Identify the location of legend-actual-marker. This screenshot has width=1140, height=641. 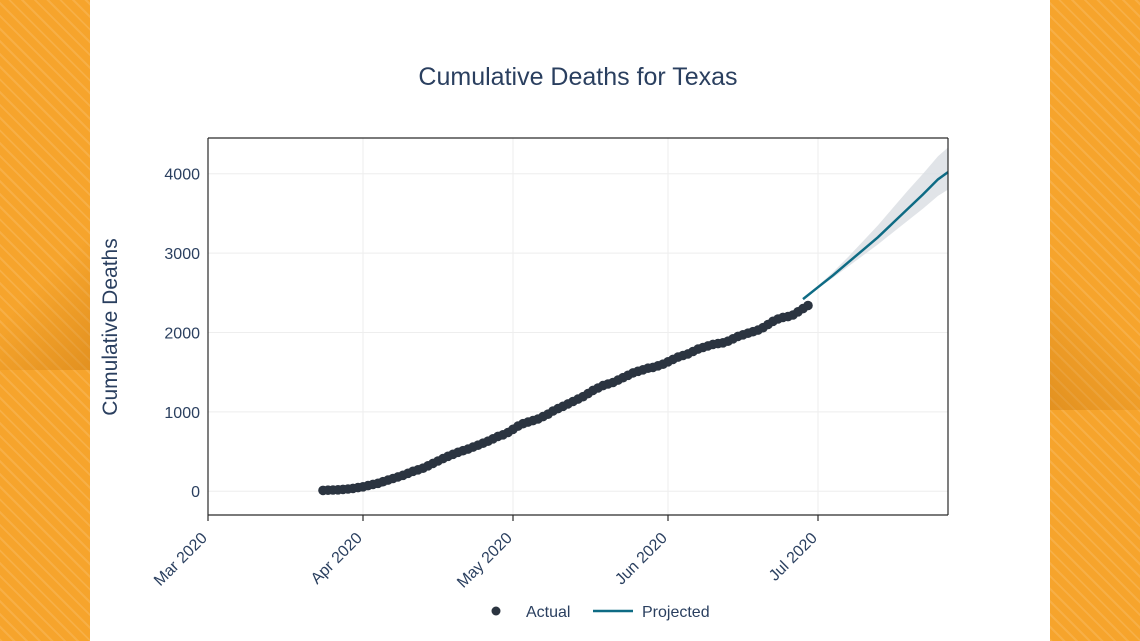
(496, 611).